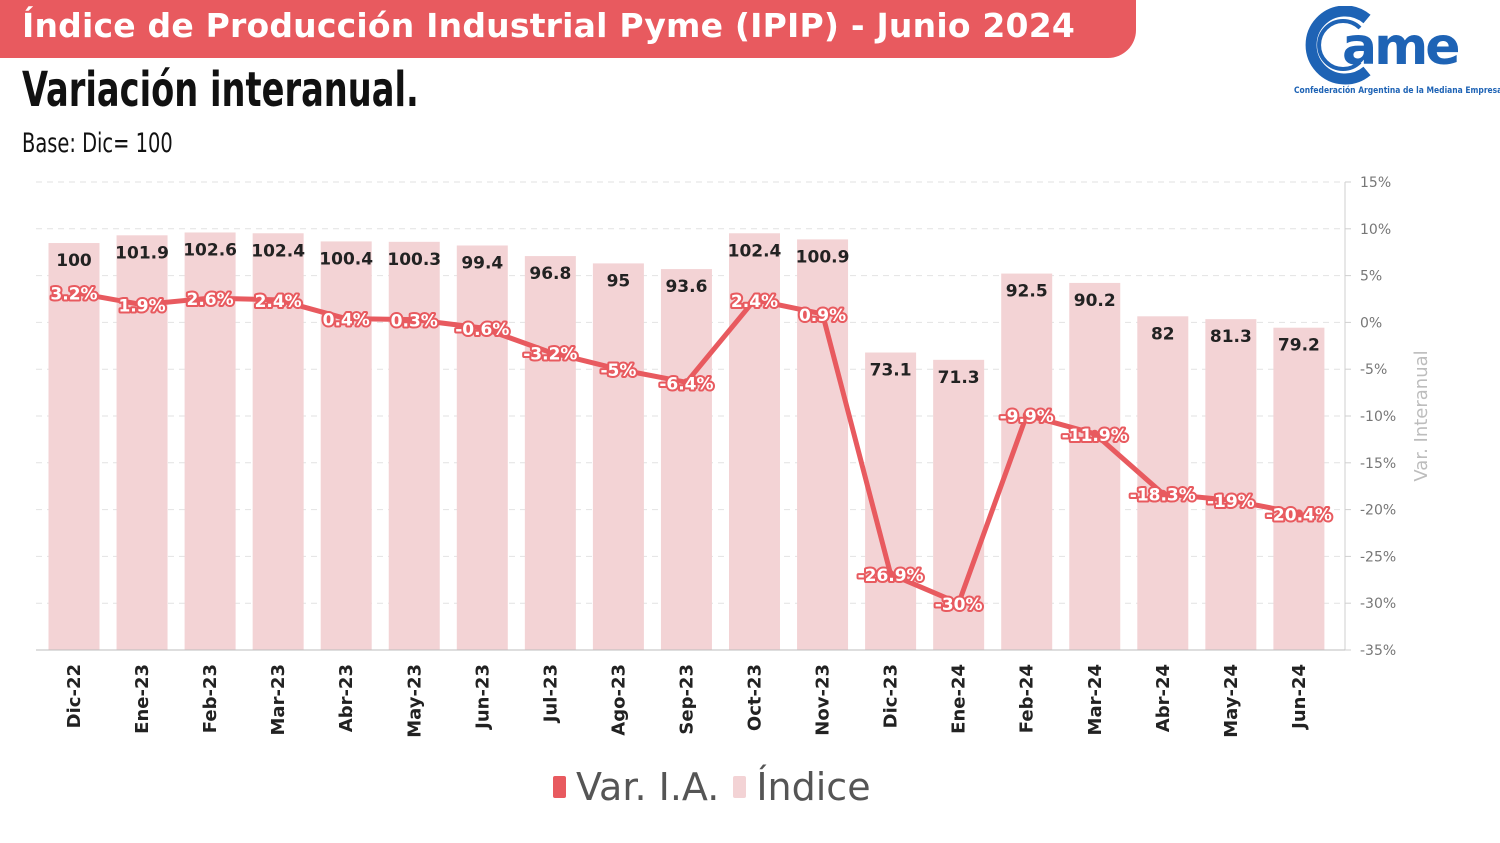 This screenshot has width=1500, height=843. I want to click on x-tick-label: Jun-24, so click(1299, 697).